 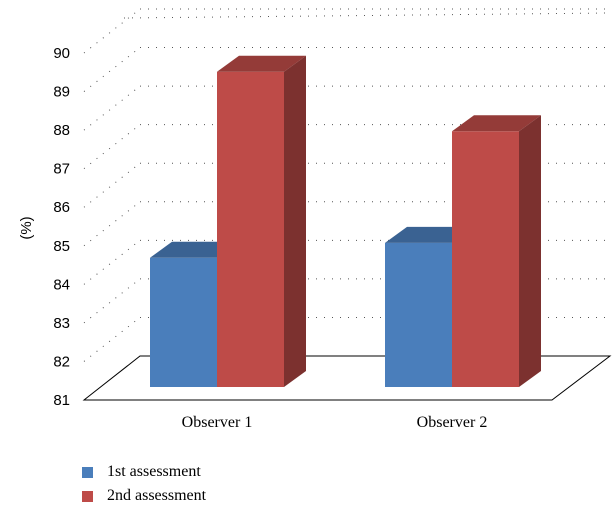 What do you see at coordinates (61, 92) in the screenshot?
I see `y-tick-label: 89` at bounding box center [61, 92].